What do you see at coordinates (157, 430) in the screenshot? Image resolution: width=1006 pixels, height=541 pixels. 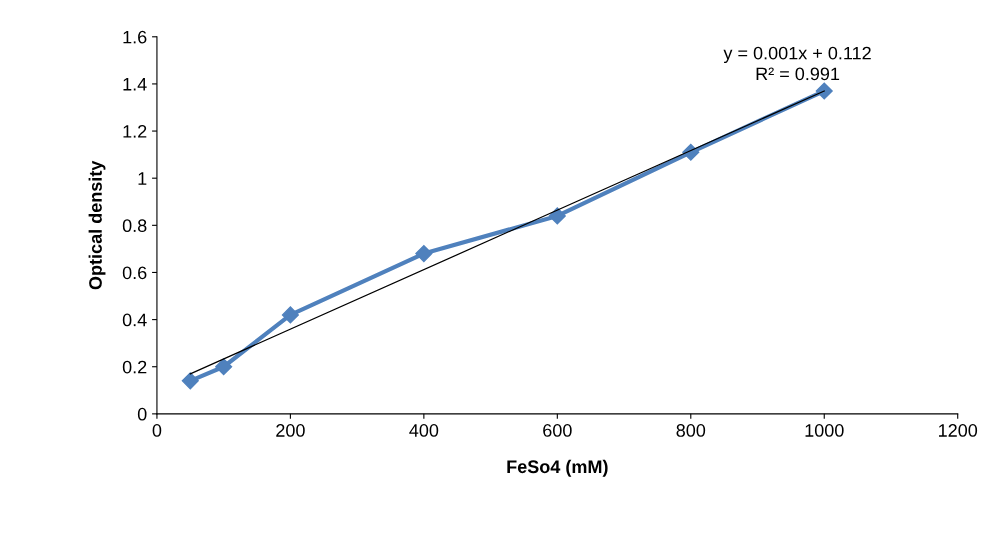 I see `x-tick-label: 0` at bounding box center [157, 430].